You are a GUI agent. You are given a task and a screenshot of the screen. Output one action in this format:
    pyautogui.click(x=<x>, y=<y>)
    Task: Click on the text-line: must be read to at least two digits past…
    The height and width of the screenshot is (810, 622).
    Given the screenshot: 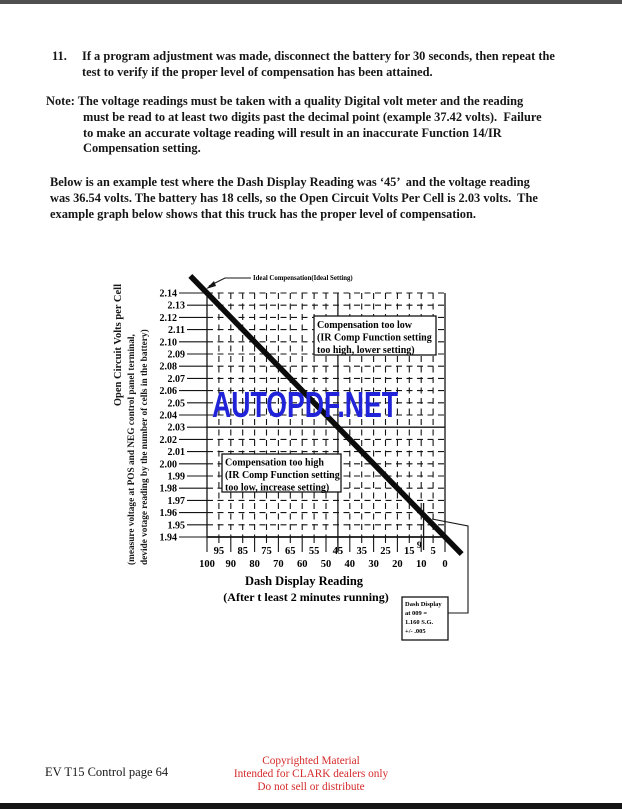 What is the action you would take?
    pyautogui.click(x=312, y=116)
    